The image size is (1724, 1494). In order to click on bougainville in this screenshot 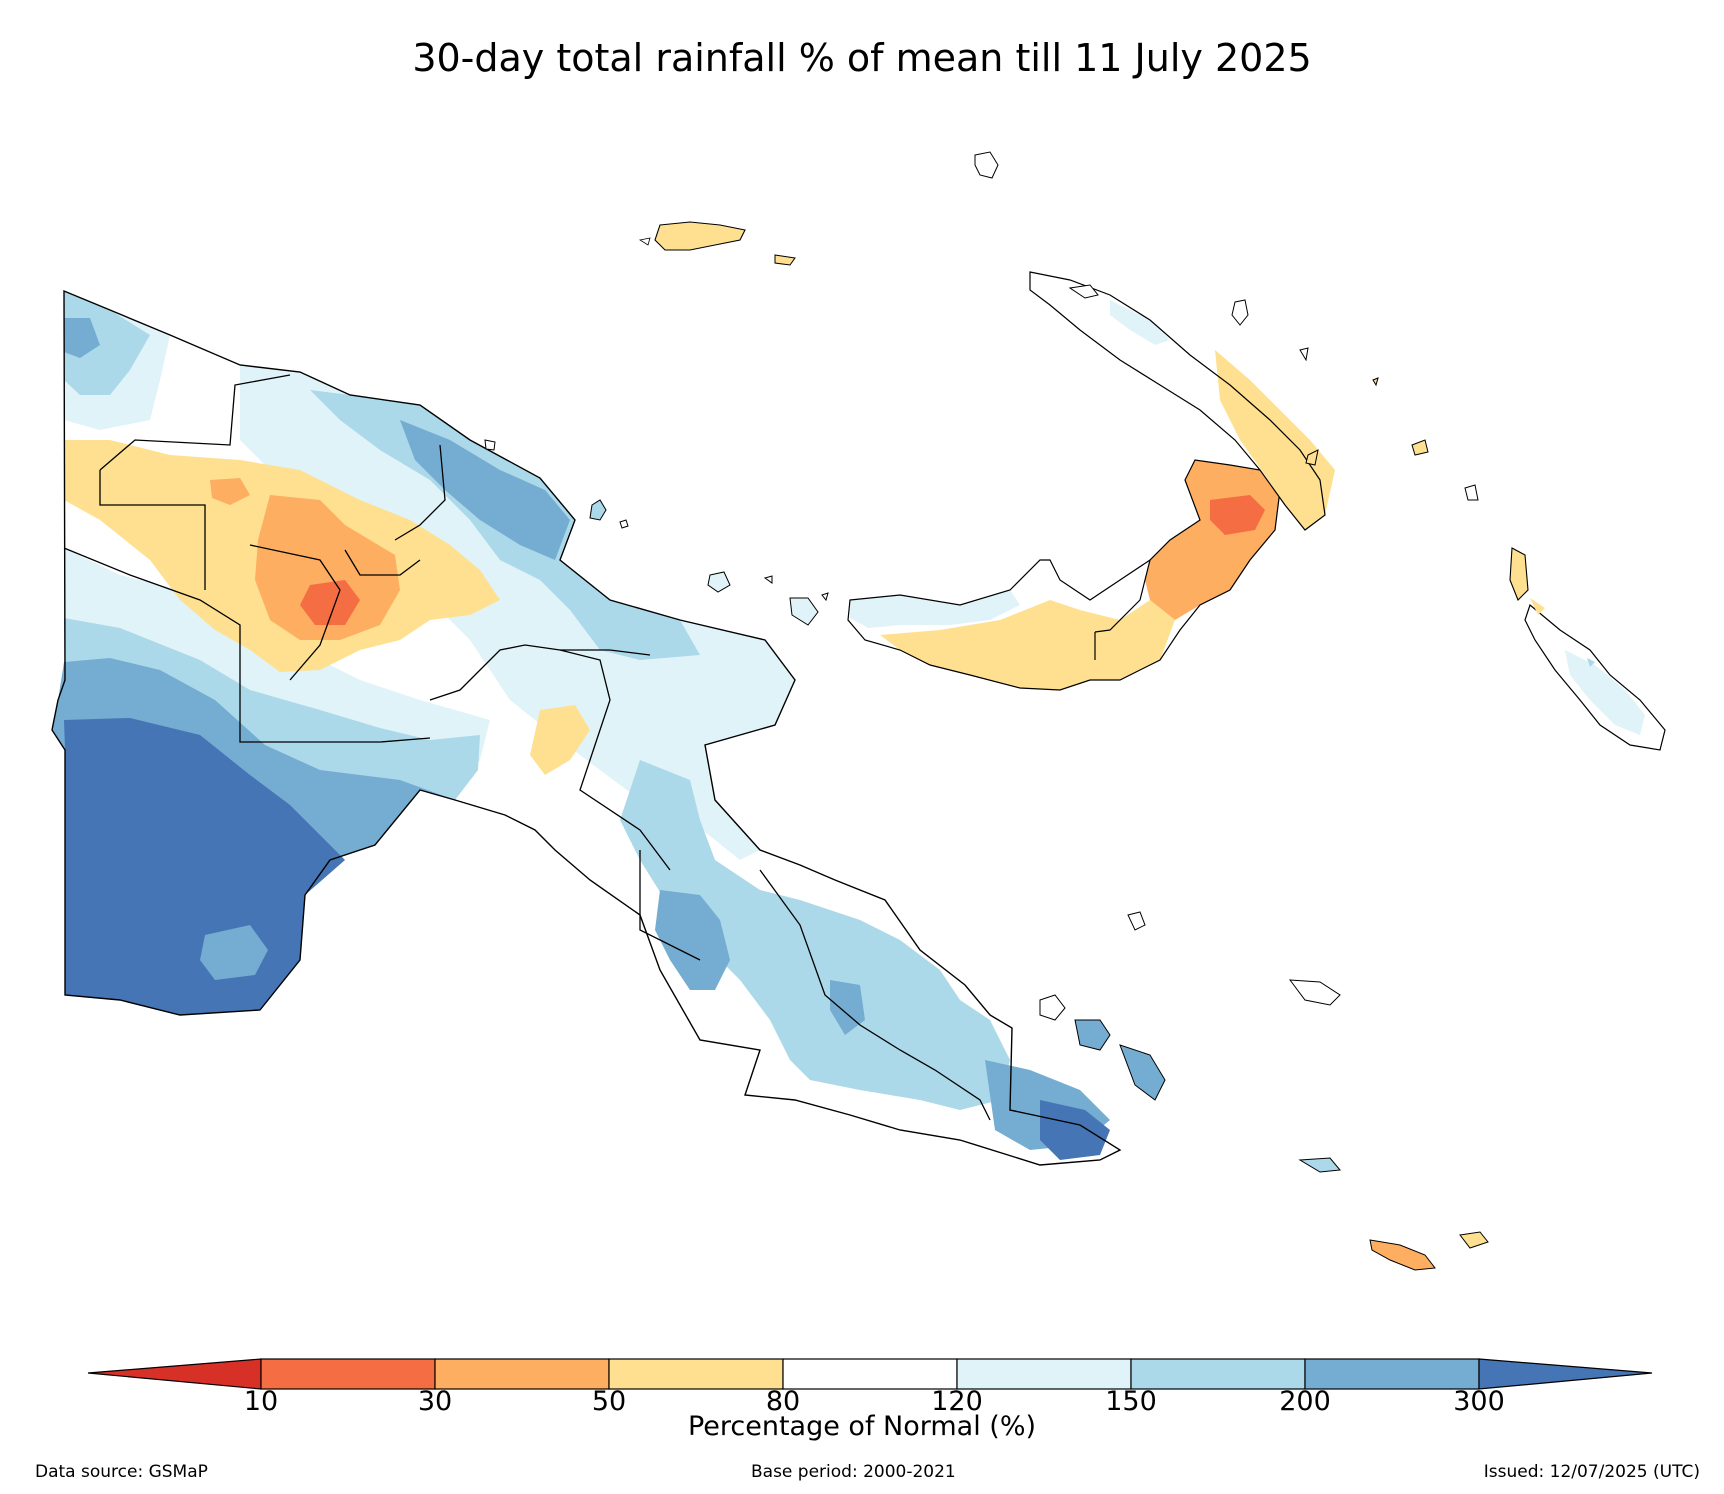, I will do `click(1587, 649)`.